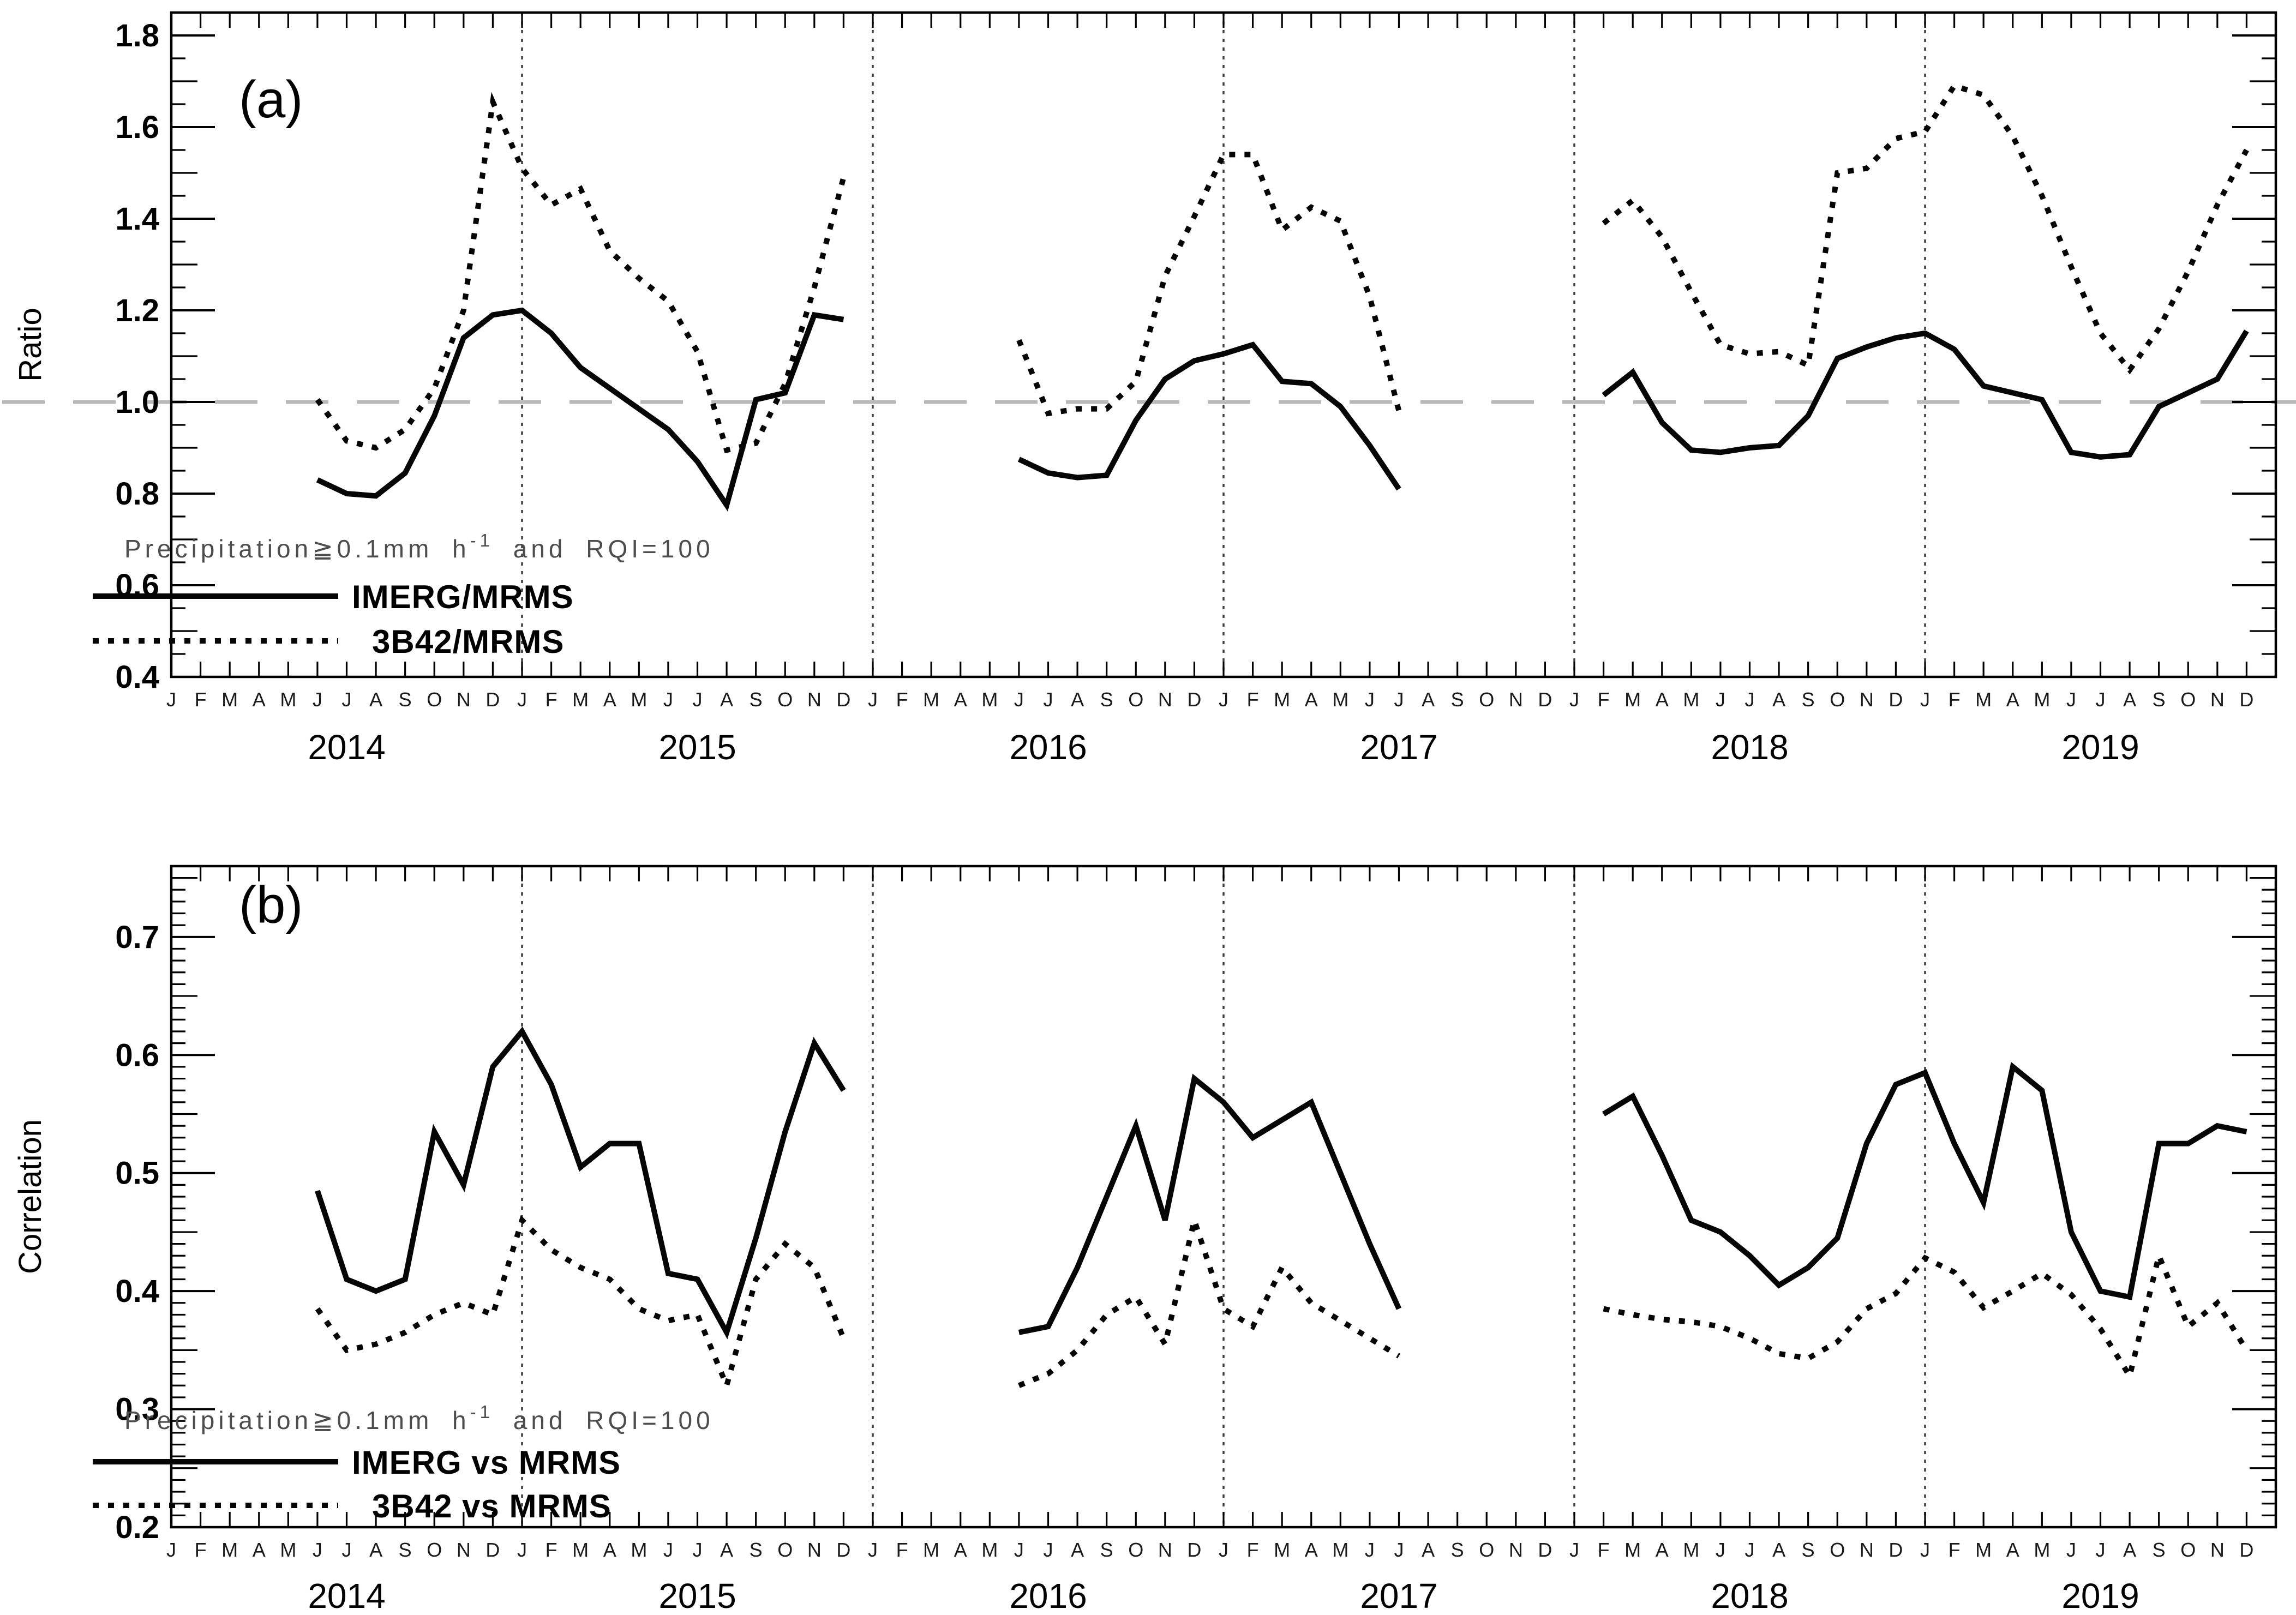  I want to click on y-tick-label: 1.0, so click(137, 402).